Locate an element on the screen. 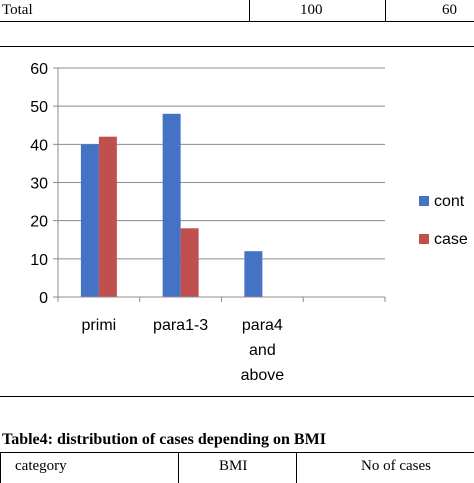 The width and height of the screenshot is (474, 483). x-tick-label-2-0: para4 is located at coordinates (262, 325).